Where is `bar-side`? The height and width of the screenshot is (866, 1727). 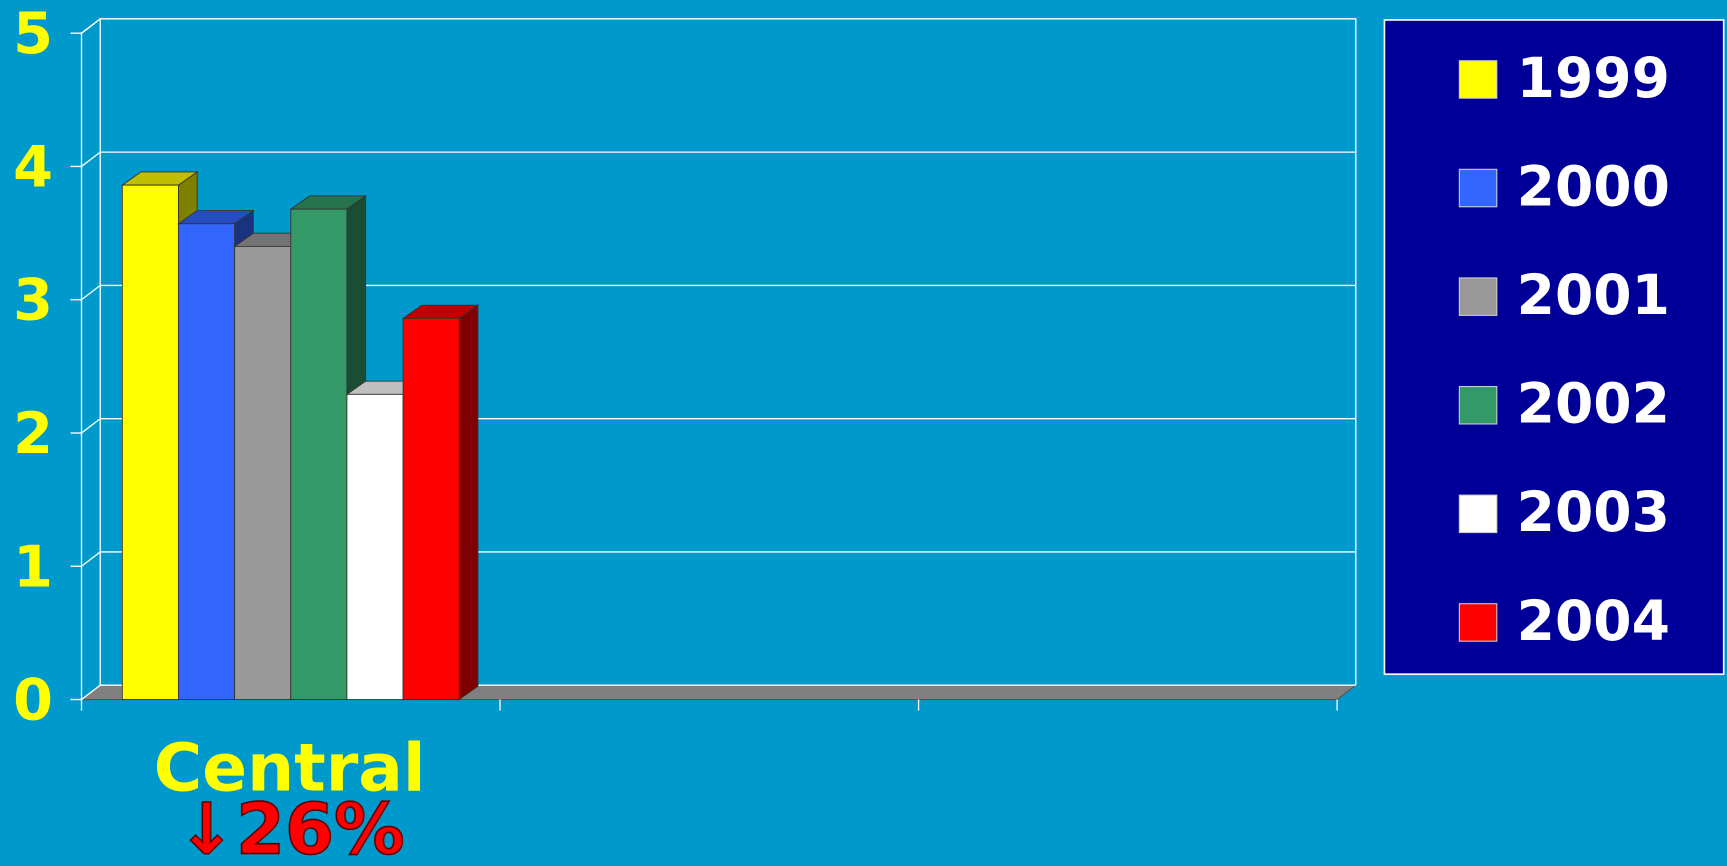 bar-side is located at coordinates (468, 502).